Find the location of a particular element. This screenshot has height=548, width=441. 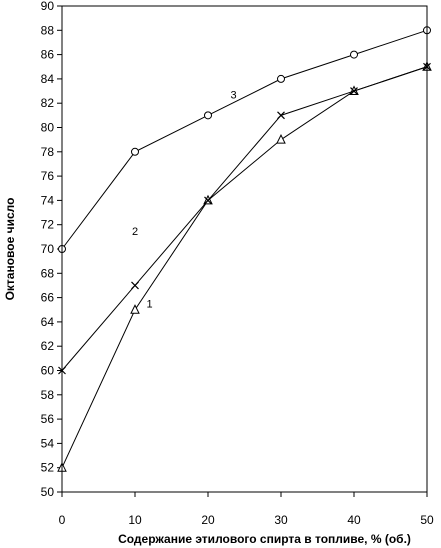

y-tick-label: 58 is located at coordinates (48, 395).